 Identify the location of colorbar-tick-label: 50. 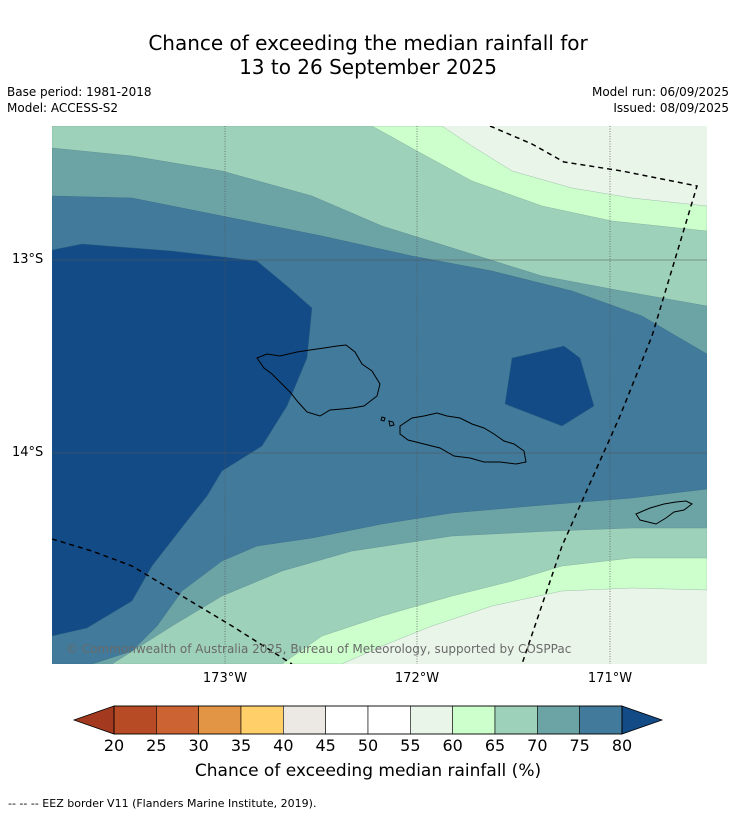
(368, 745).